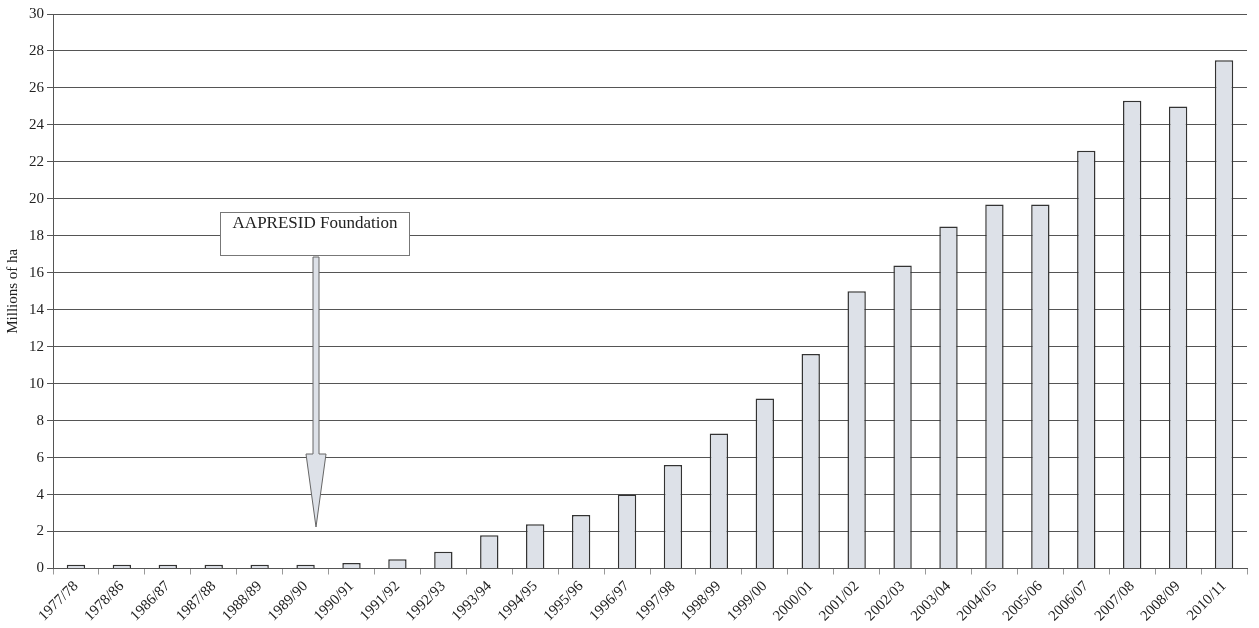 This screenshot has height=628, width=1259. I want to click on y-tick-label: 2, so click(40, 530).